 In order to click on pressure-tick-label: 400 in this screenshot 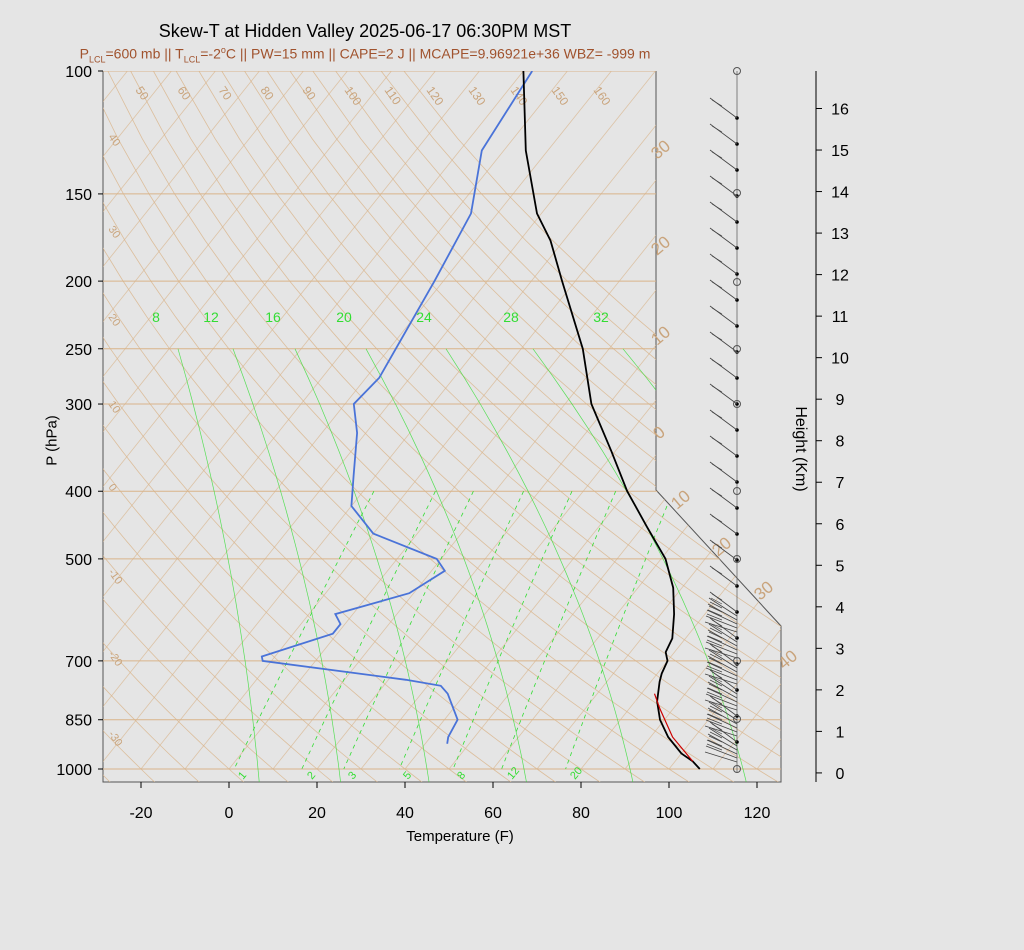, I will do `click(78, 492)`.